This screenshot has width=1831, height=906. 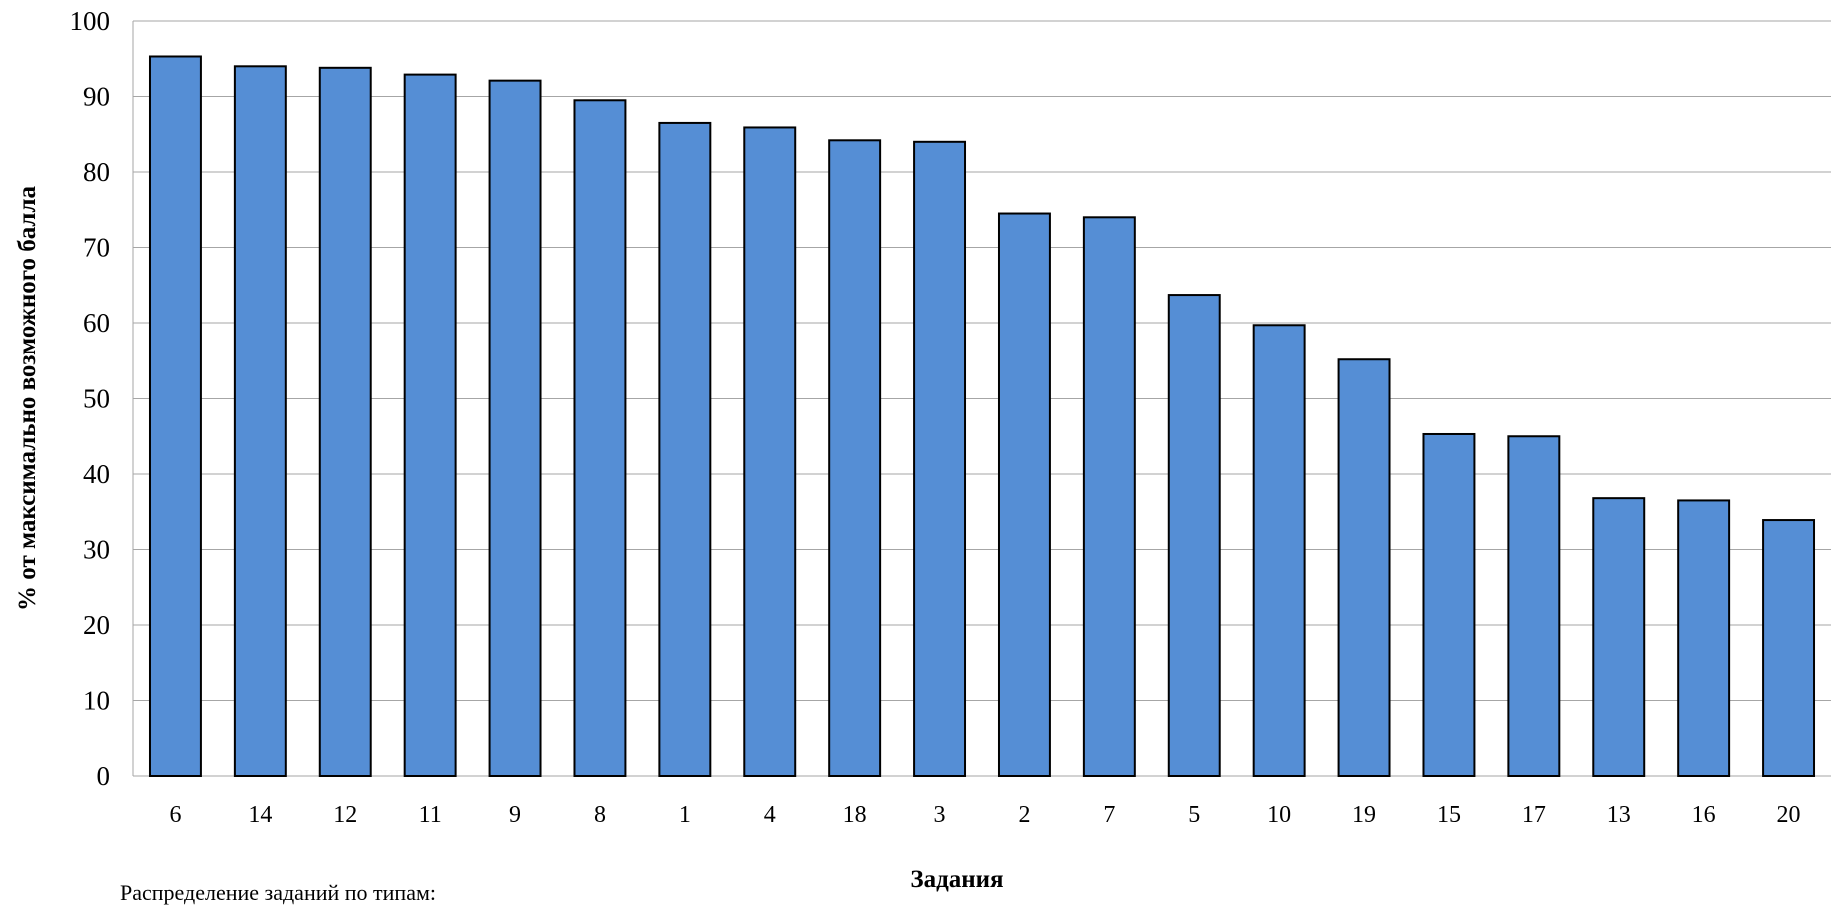 What do you see at coordinates (1364, 815) in the screenshot?
I see `x-tick-label: 19` at bounding box center [1364, 815].